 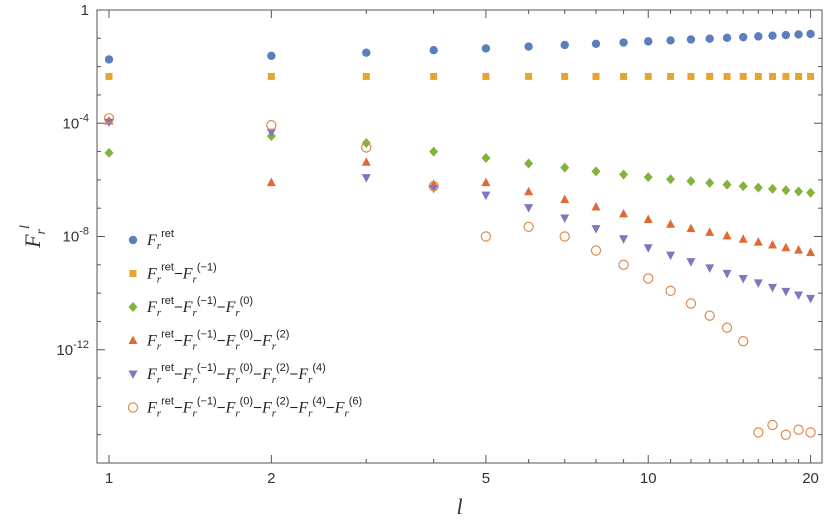 What do you see at coordinates (181, 274) in the screenshot?
I see `legend-label: Frret −Fr(−1)` at bounding box center [181, 274].